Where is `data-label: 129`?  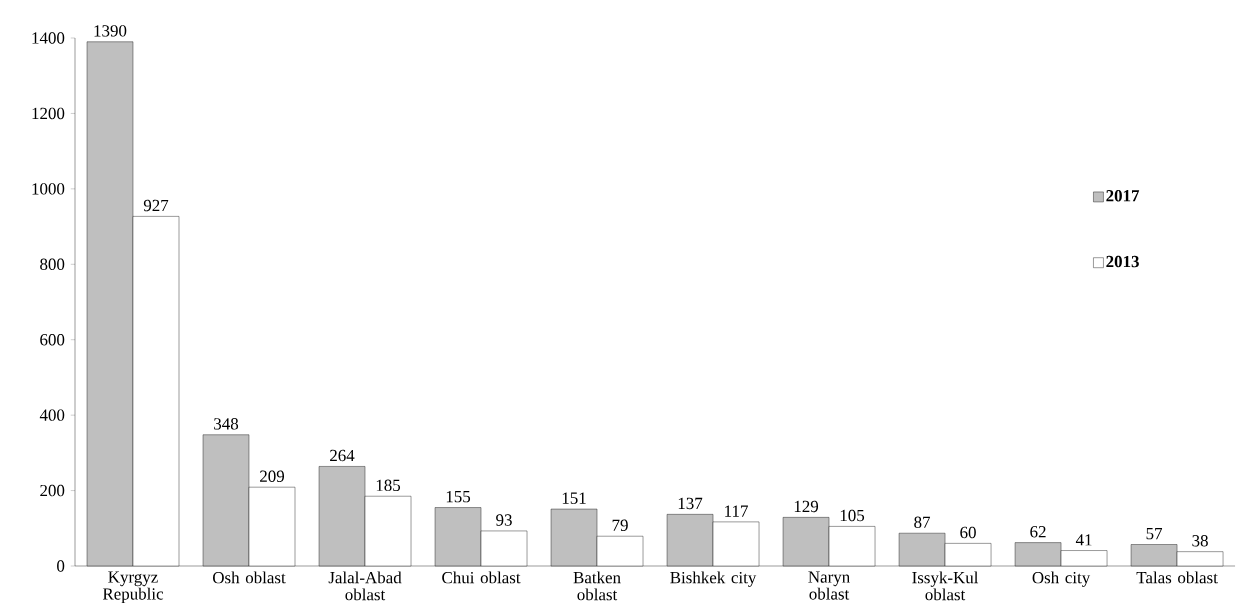 data-label: 129 is located at coordinates (806, 506).